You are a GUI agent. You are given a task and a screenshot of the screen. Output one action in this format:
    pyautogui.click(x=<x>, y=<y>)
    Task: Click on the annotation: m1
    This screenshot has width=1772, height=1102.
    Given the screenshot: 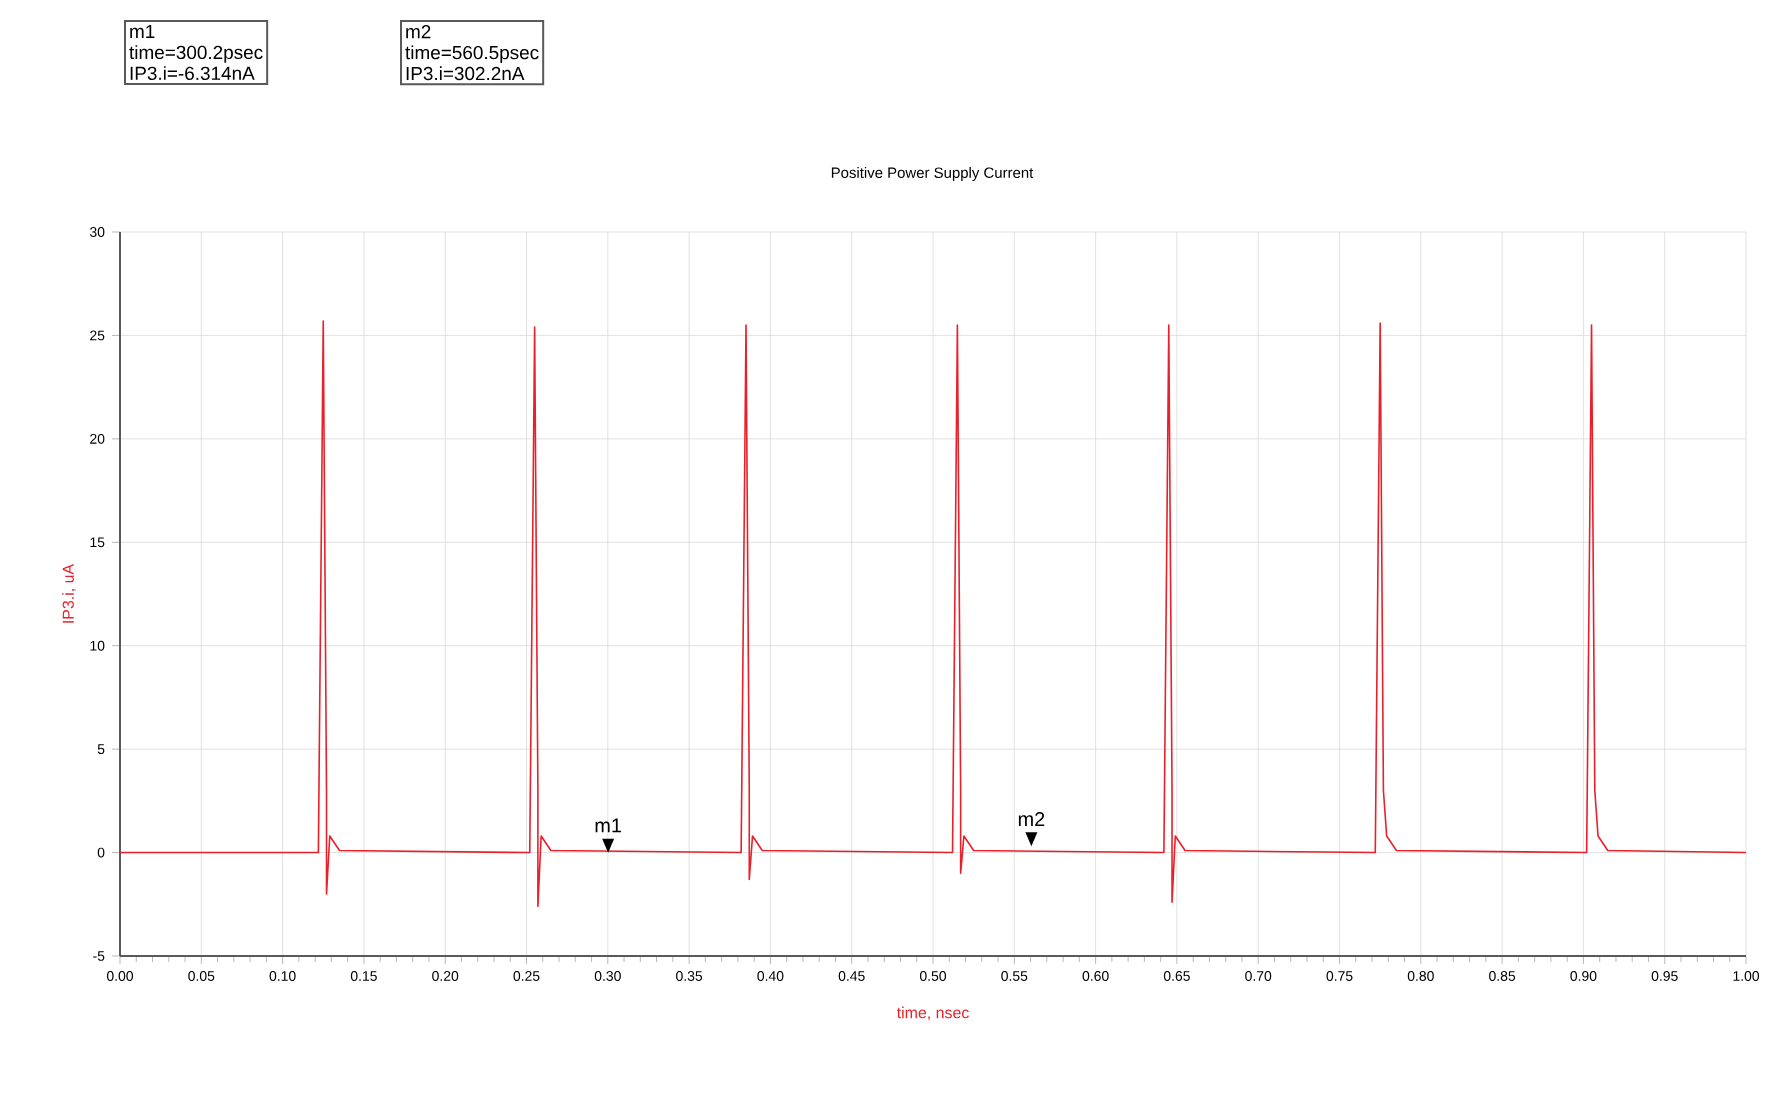 What is the action you would take?
    pyautogui.click(x=608, y=825)
    